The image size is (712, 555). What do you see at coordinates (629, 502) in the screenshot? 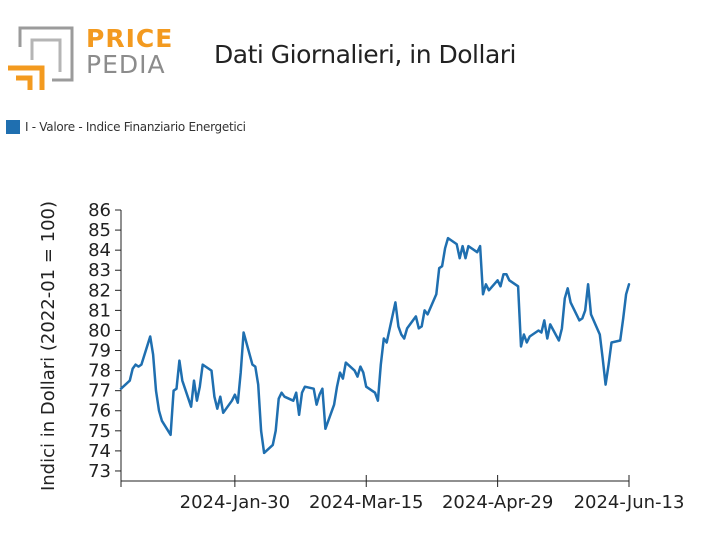
I see `x-tick-label: 2024-Jun-13` at bounding box center [629, 502].